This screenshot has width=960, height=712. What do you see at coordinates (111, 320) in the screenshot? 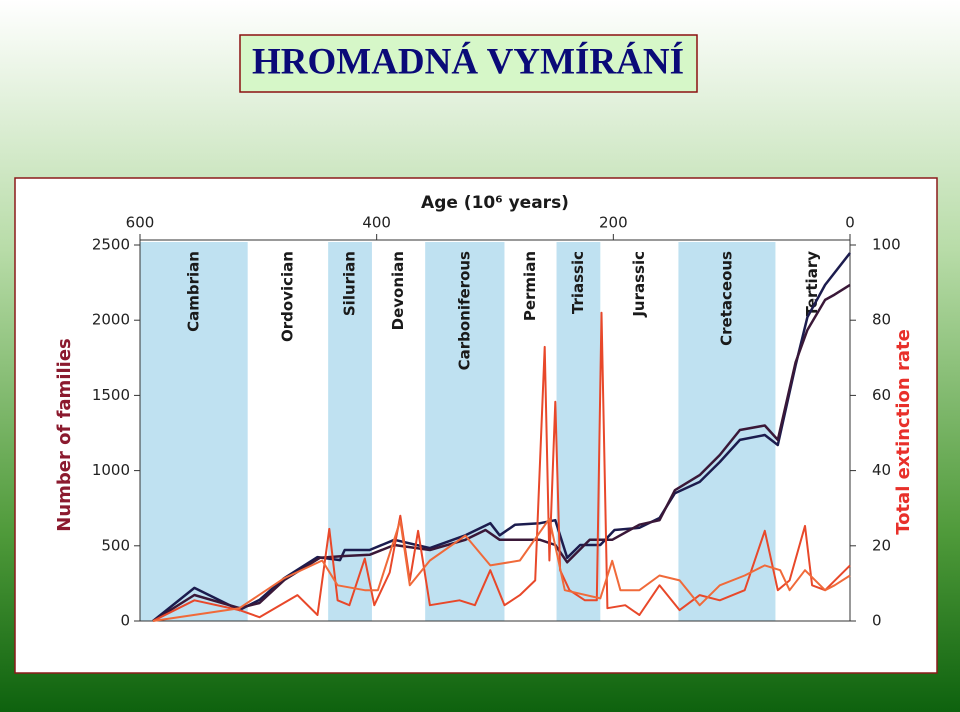
I see `y-tick-label: 2000` at bounding box center [111, 320].